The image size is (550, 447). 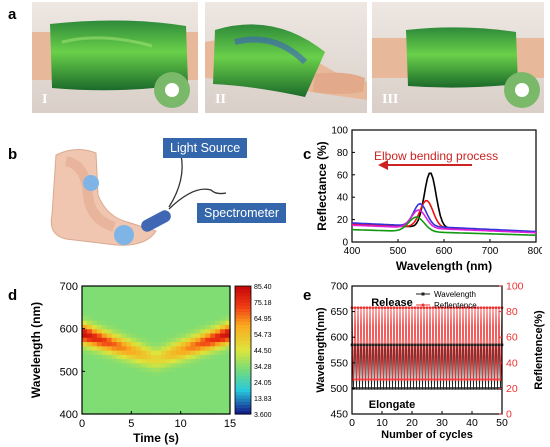 I want to click on x-tick-label: 50, so click(x=502, y=423).